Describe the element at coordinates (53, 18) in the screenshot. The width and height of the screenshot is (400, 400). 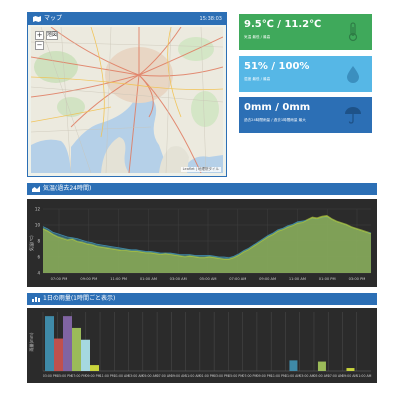
I see `map-panel-title: マップ` at that location.